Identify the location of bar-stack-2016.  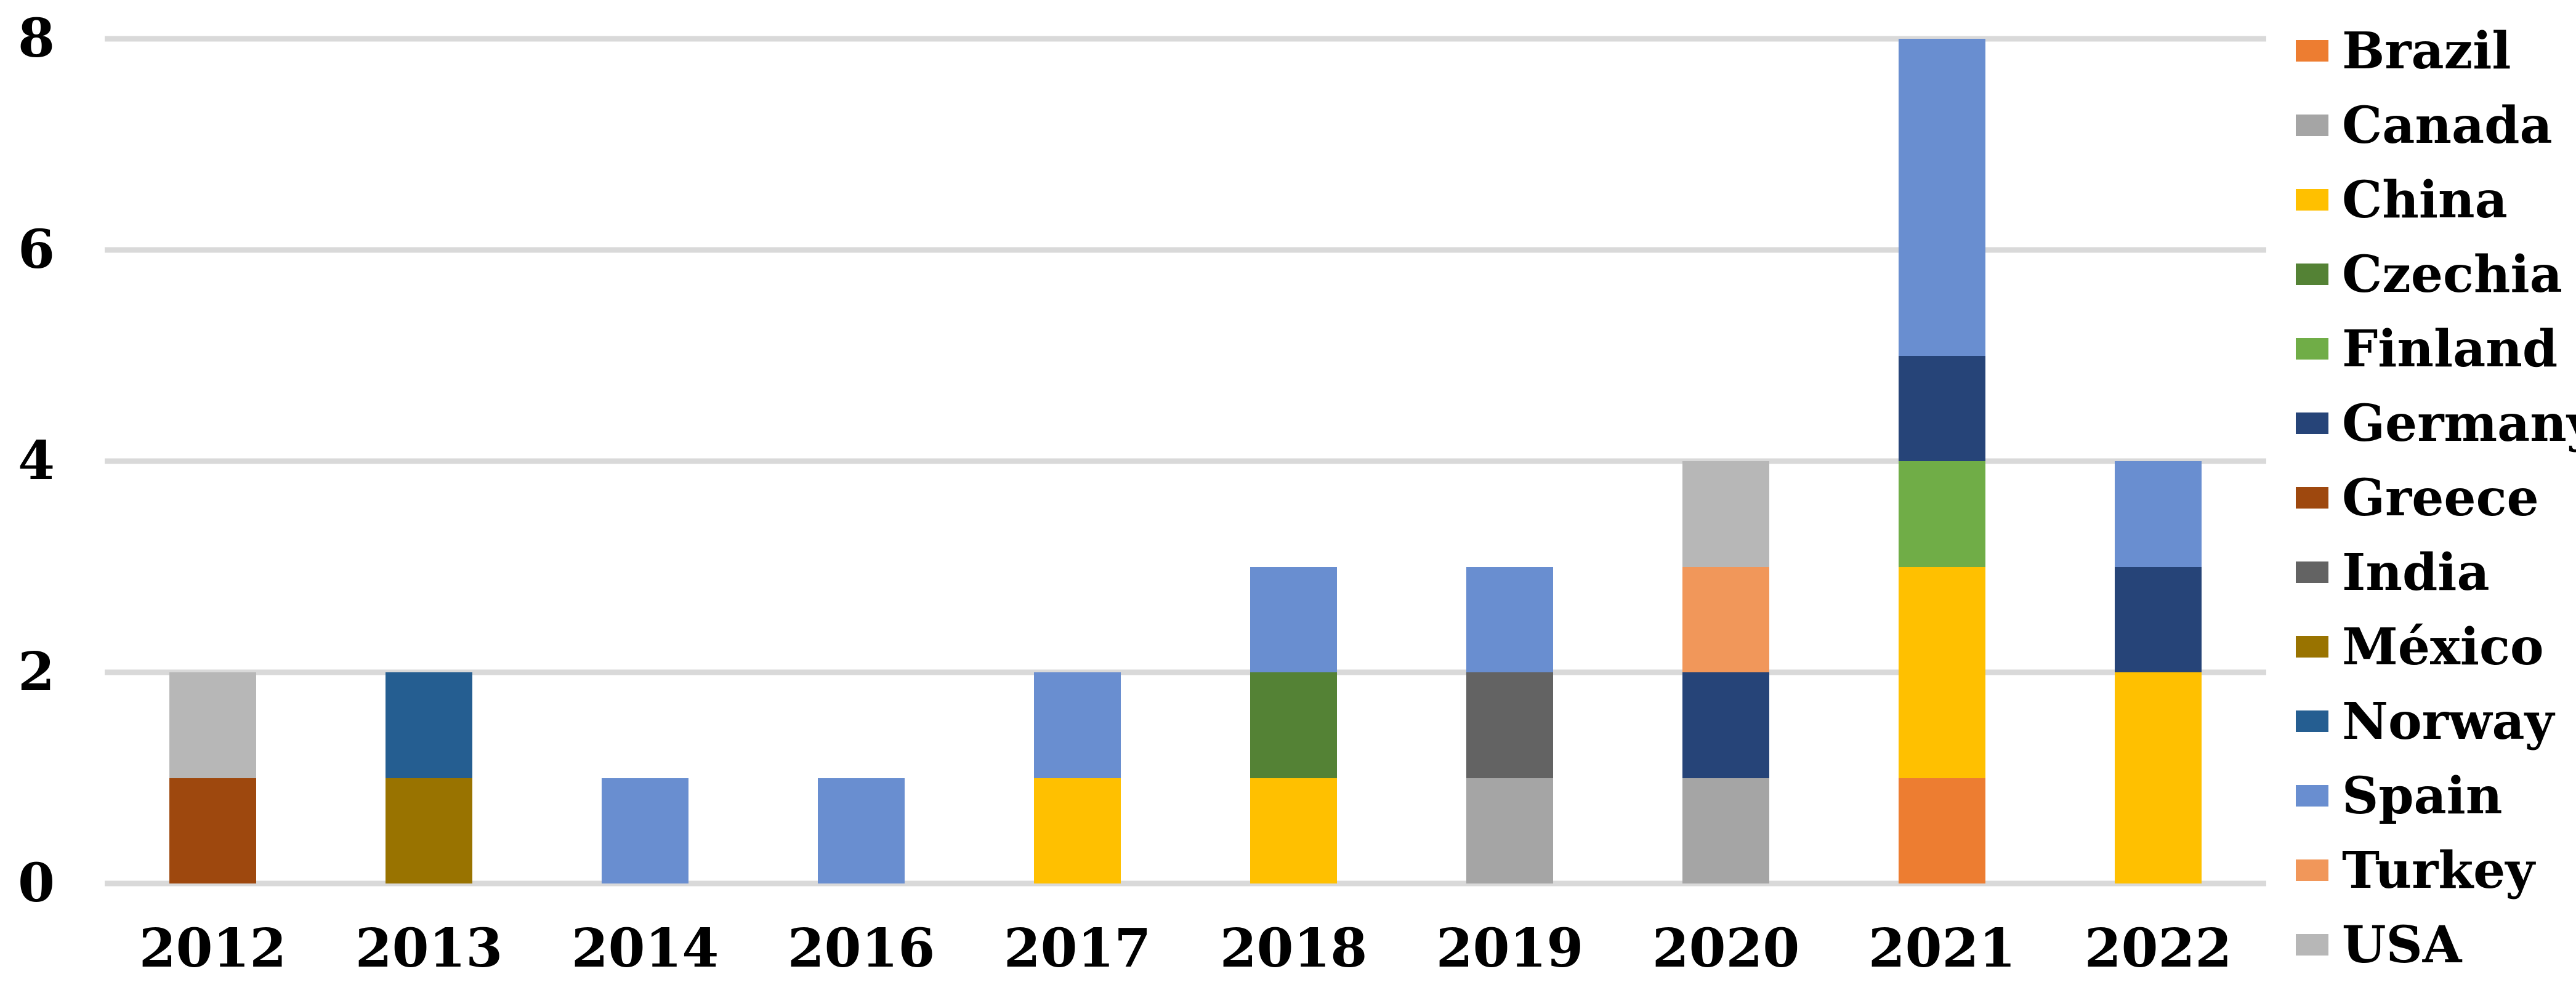
(861, 461).